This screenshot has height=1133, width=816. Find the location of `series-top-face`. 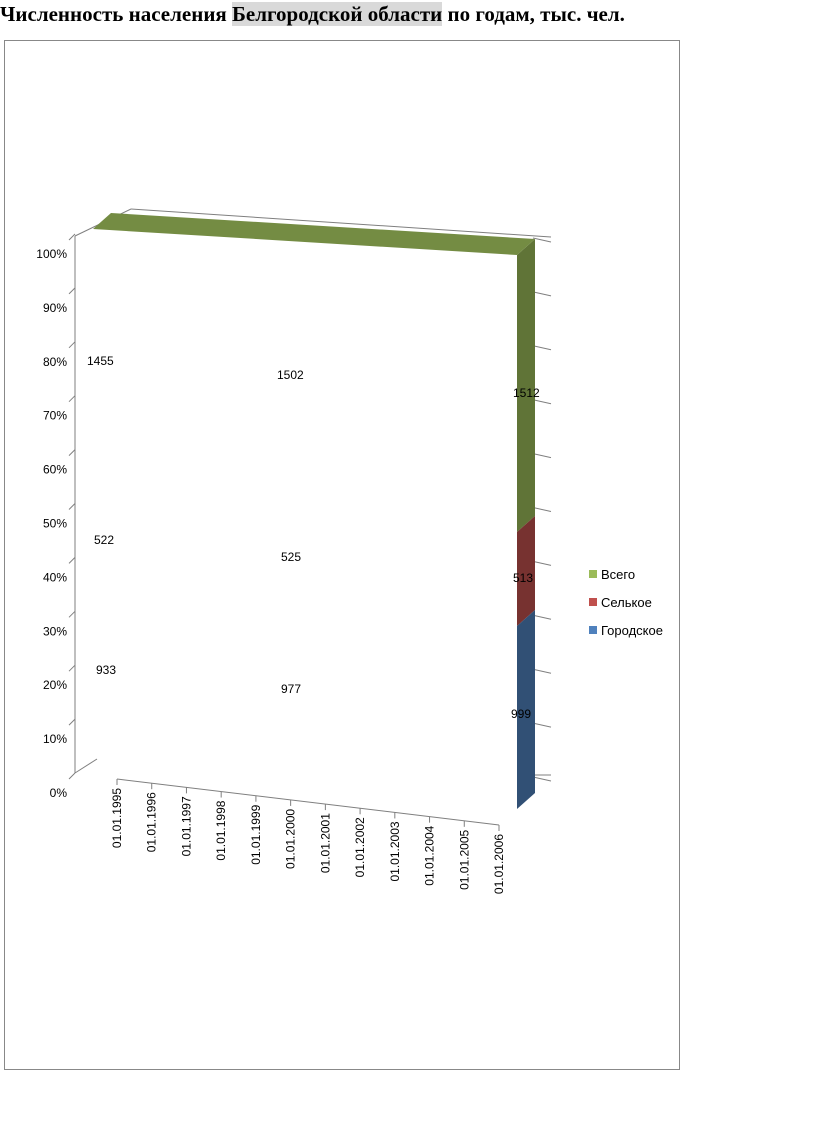

series-top-face is located at coordinates (314, 234).